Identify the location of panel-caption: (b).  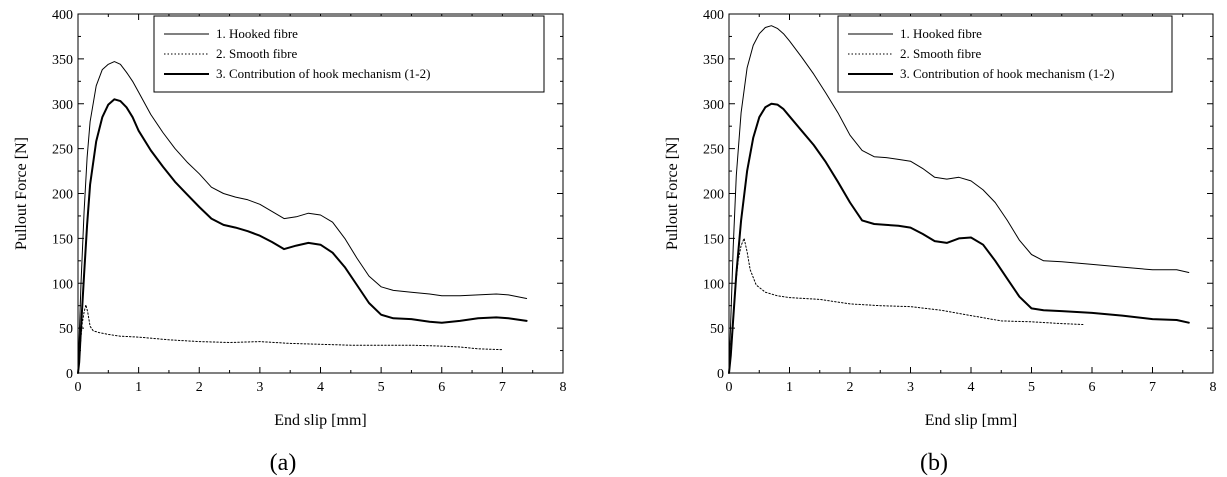
(934, 463).